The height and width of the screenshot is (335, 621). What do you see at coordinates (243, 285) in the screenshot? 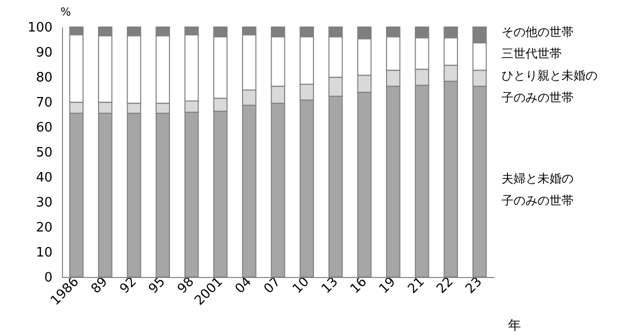
I see `x-tick-label: 04` at bounding box center [243, 285].